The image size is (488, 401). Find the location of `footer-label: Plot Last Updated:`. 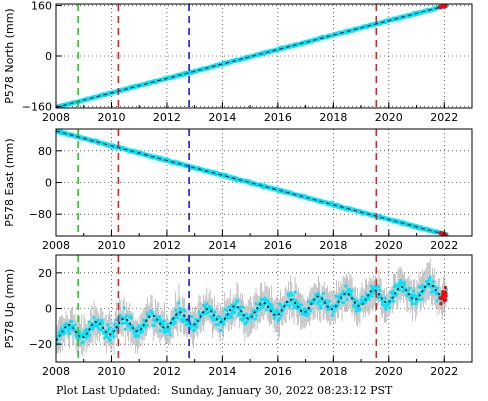

footer-label: Plot Last Updated: is located at coordinates (108, 390).